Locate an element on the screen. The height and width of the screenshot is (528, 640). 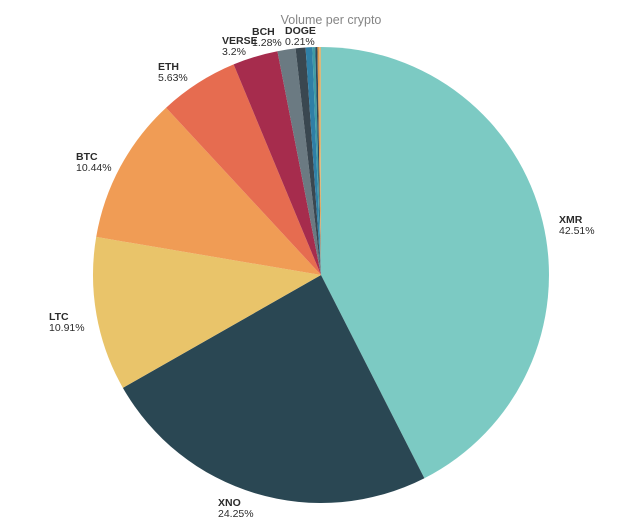
slice-label-pct-eth: 5.63% is located at coordinates (173, 78).